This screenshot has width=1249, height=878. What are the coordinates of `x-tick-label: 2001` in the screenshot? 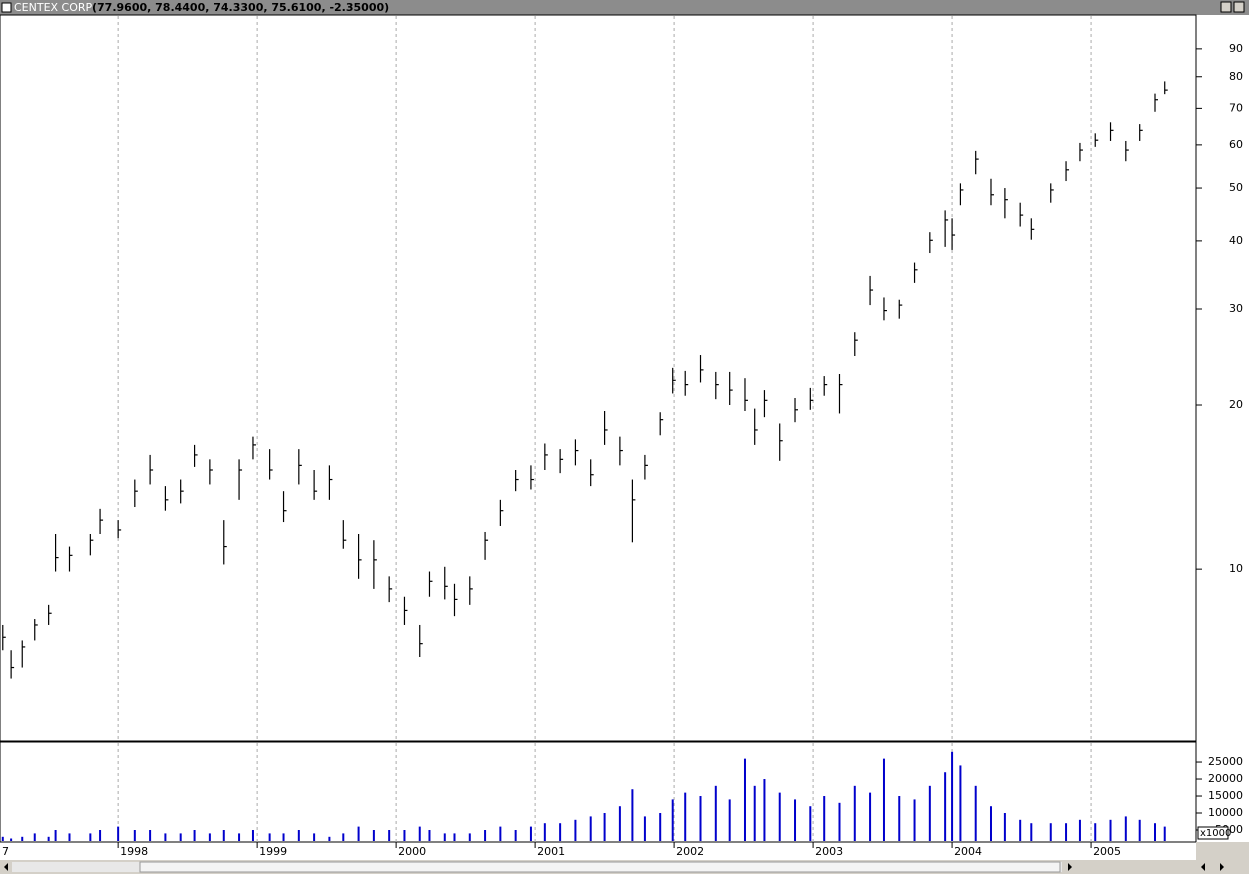 It's located at (551, 851).